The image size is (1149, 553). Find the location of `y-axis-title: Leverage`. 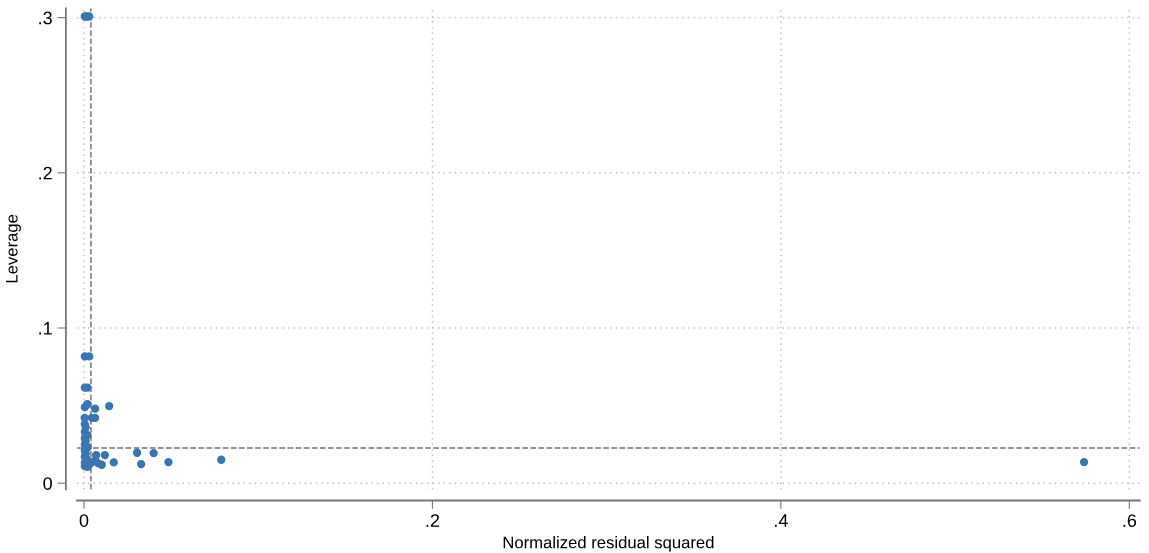

y-axis-title: Leverage is located at coordinates (13, 248).